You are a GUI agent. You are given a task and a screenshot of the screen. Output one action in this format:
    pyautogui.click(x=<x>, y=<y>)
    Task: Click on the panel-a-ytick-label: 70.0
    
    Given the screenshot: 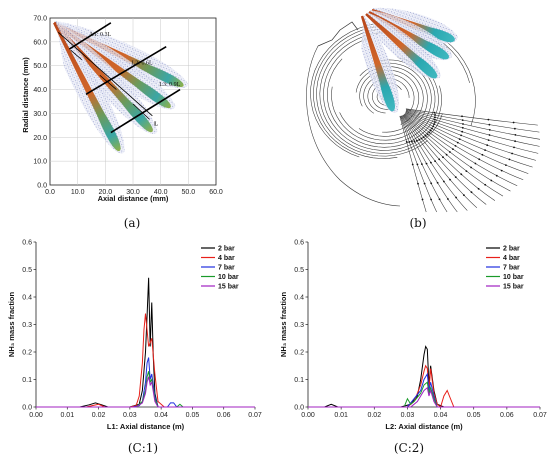 What is the action you would take?
    pyautogui.click(x=40, y=19)
    